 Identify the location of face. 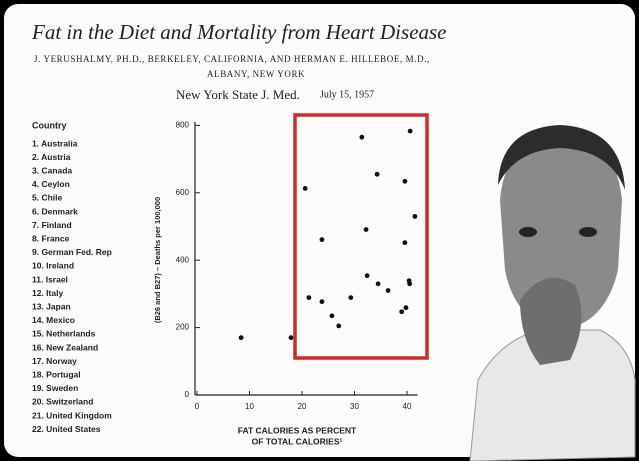
(561, 231).